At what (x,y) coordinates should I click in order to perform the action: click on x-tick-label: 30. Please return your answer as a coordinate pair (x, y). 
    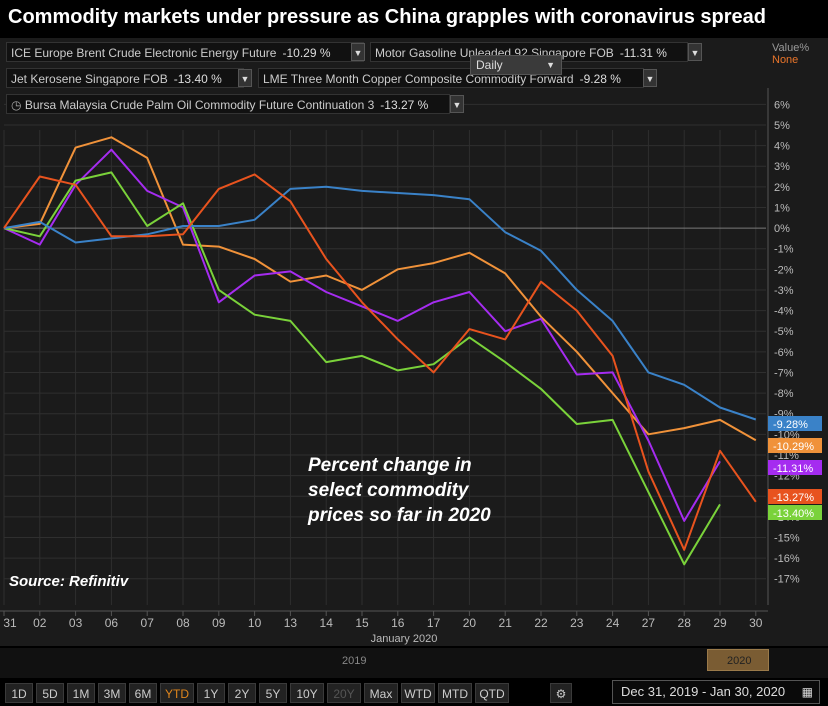
    Looking at the image, I should click on (756, 623).